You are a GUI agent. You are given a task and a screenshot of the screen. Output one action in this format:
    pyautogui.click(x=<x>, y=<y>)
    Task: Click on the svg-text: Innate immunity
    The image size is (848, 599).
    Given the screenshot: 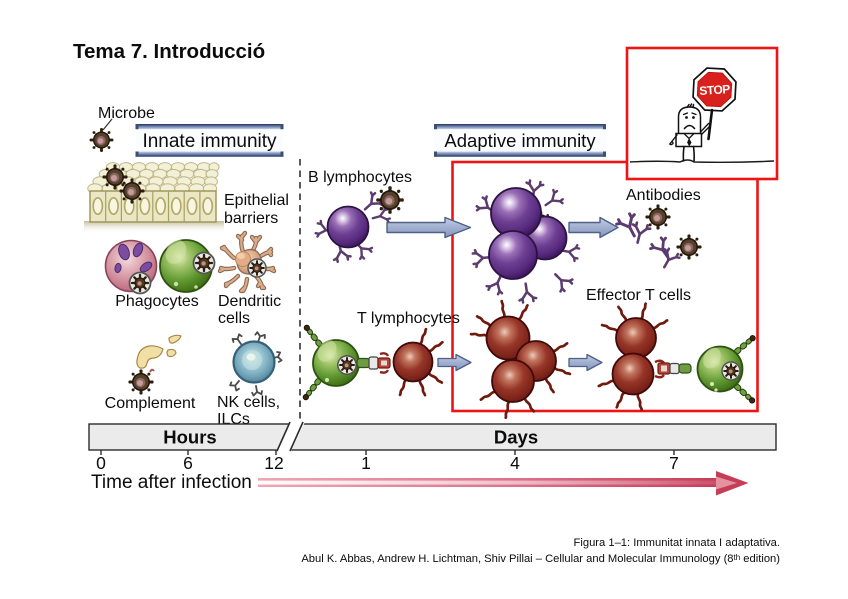 What is the action you would take?
    pyautogui.click(x=209, y=141)
    